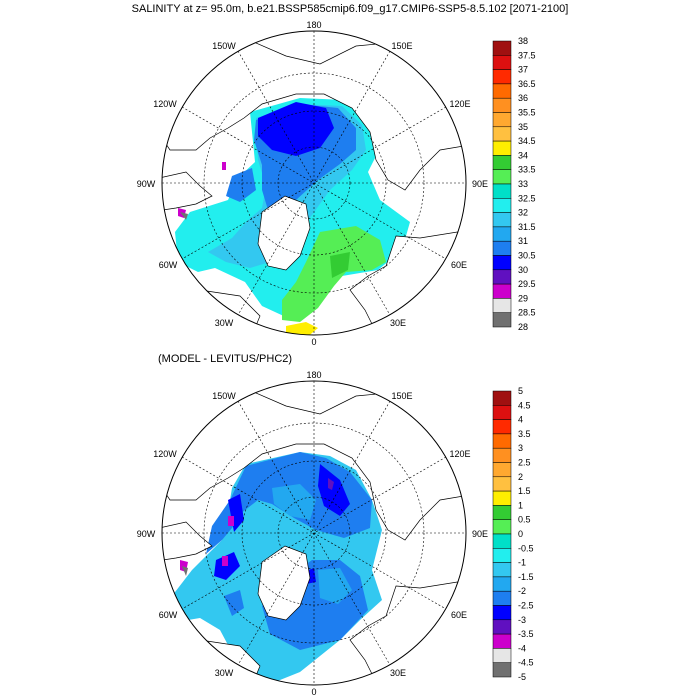 The image size is (700, 700). What do you see at coordinates (168, 265) in the screenshot?
I see `top-lon-label-60w: 60W` at bounding box center [168, 265].